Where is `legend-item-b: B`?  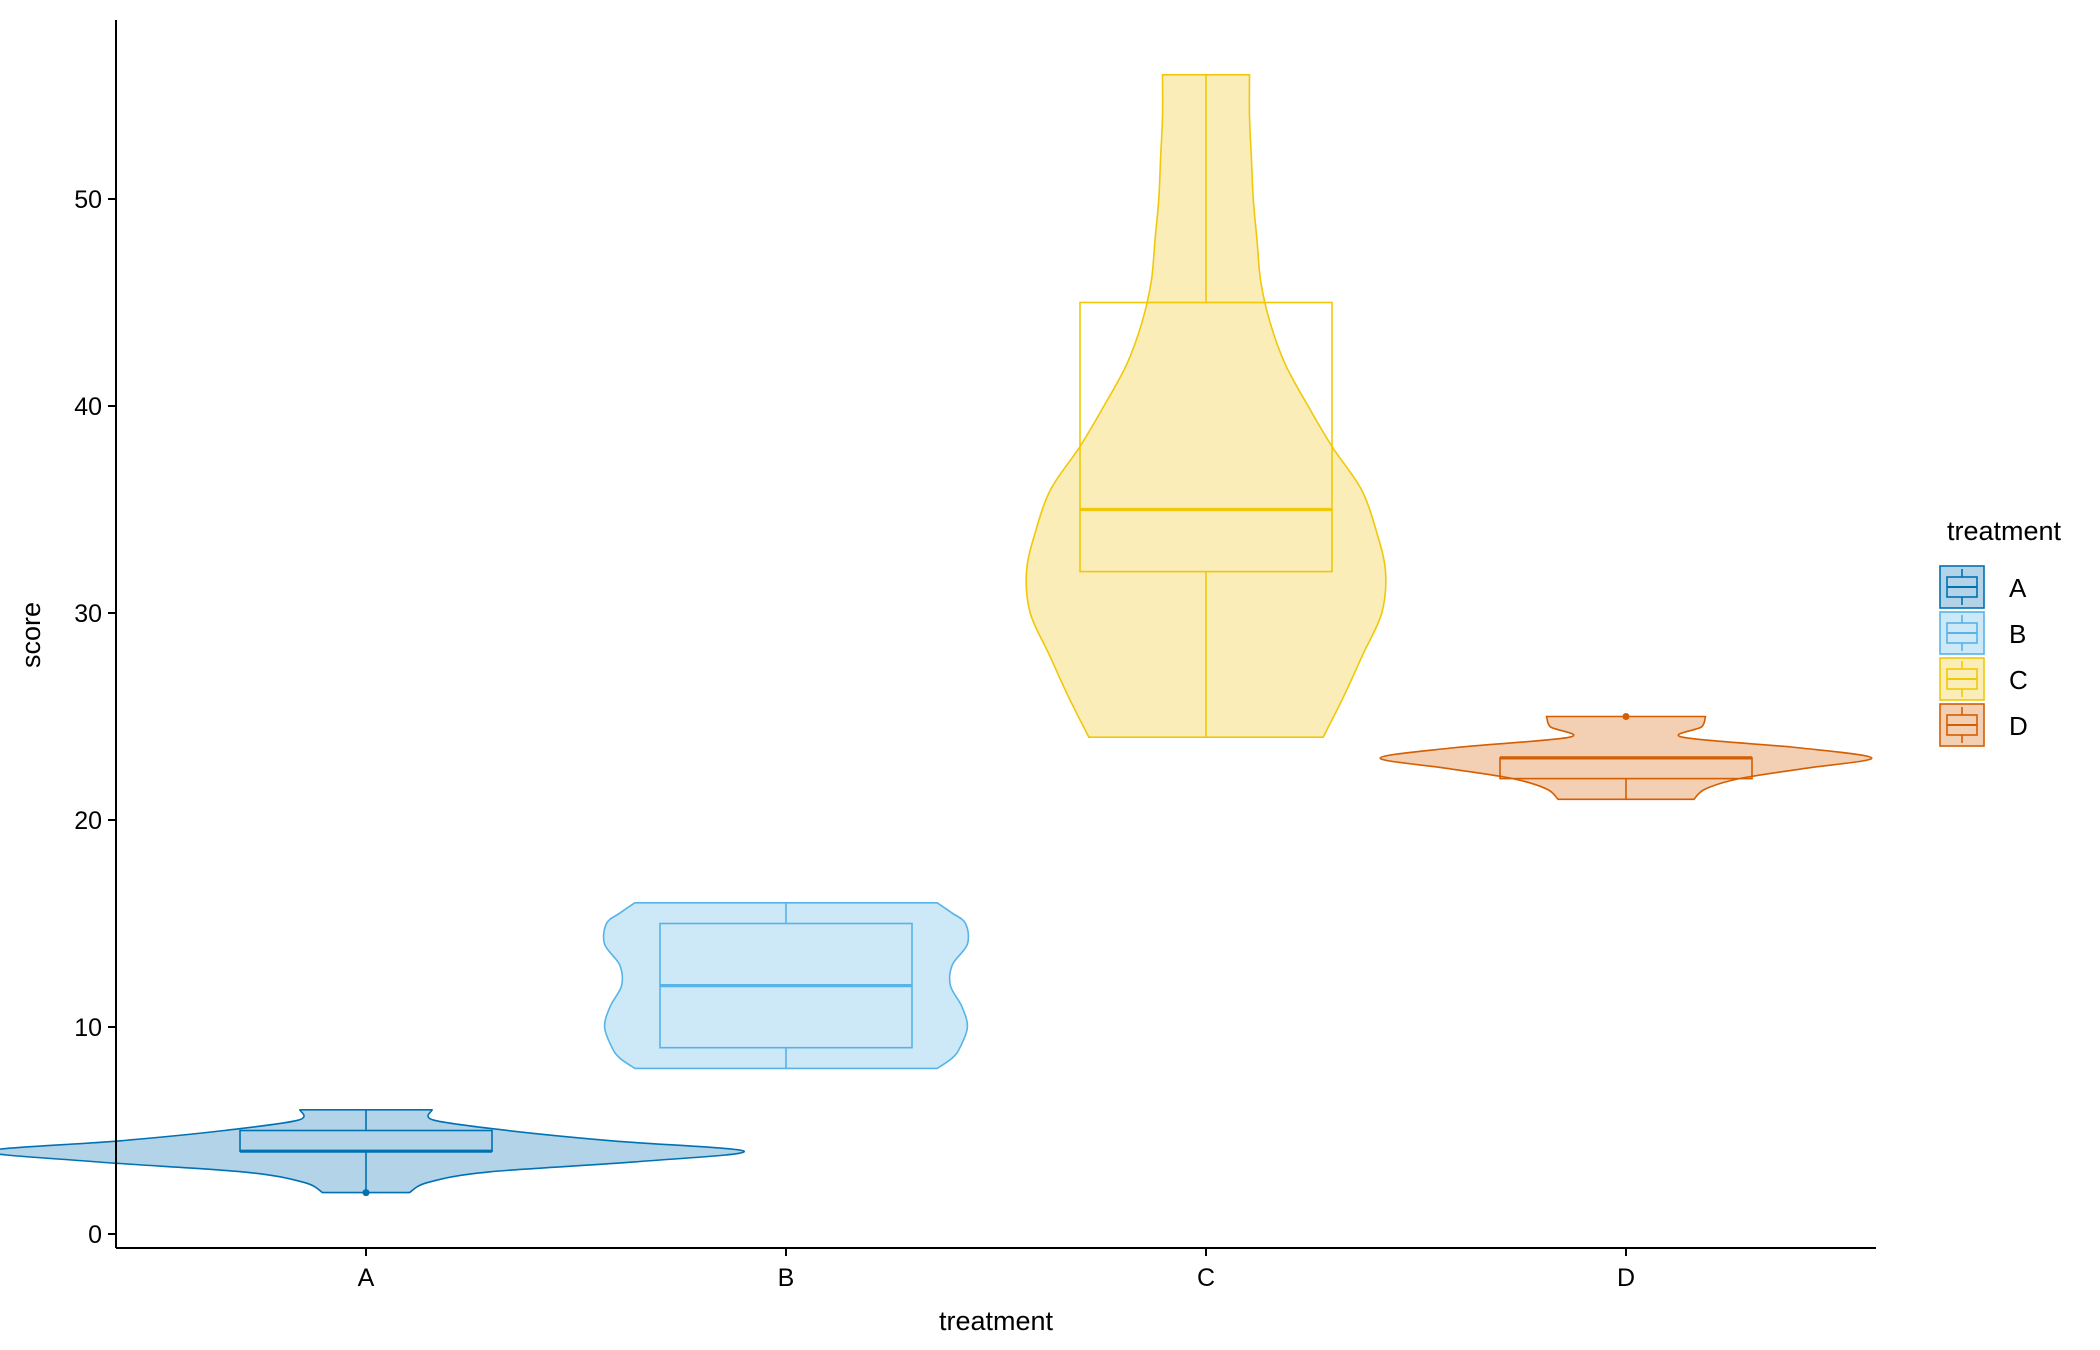
legend-item-b: B is located at coordinates (1982, 633).